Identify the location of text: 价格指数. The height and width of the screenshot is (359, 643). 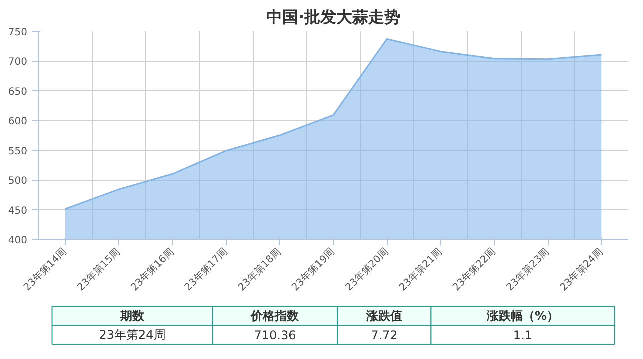
(275, 316).